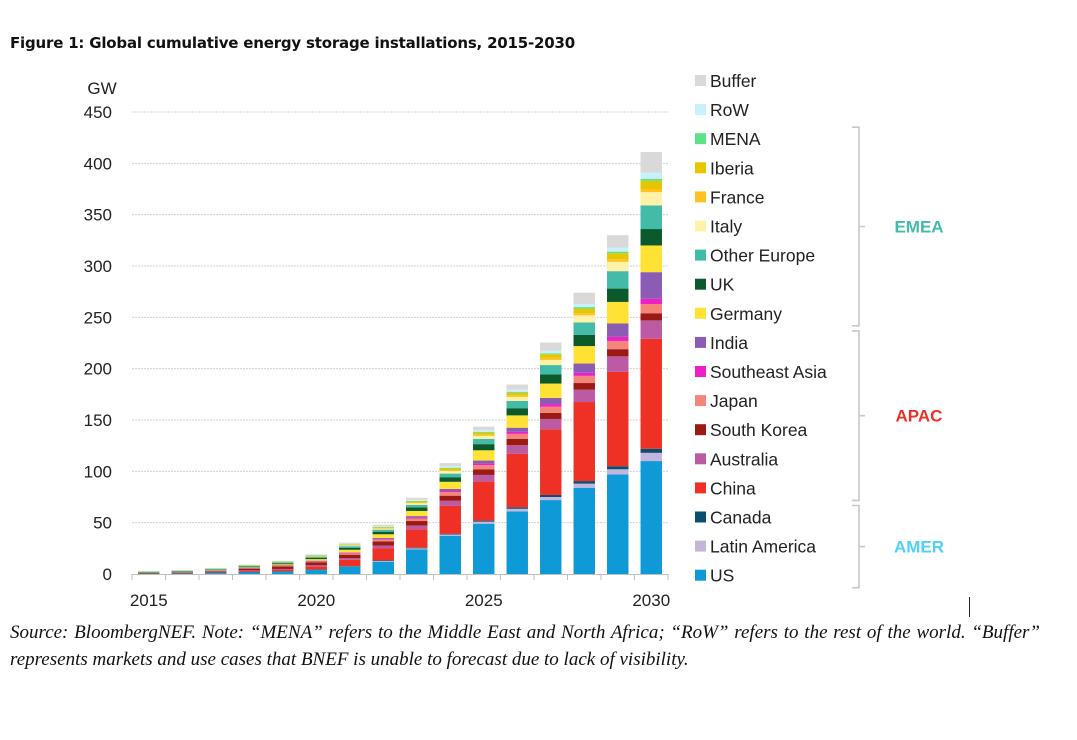  Describe the element at coordinates (584, 396) in the screenshot. I see `bar-segment-australia` at that location.